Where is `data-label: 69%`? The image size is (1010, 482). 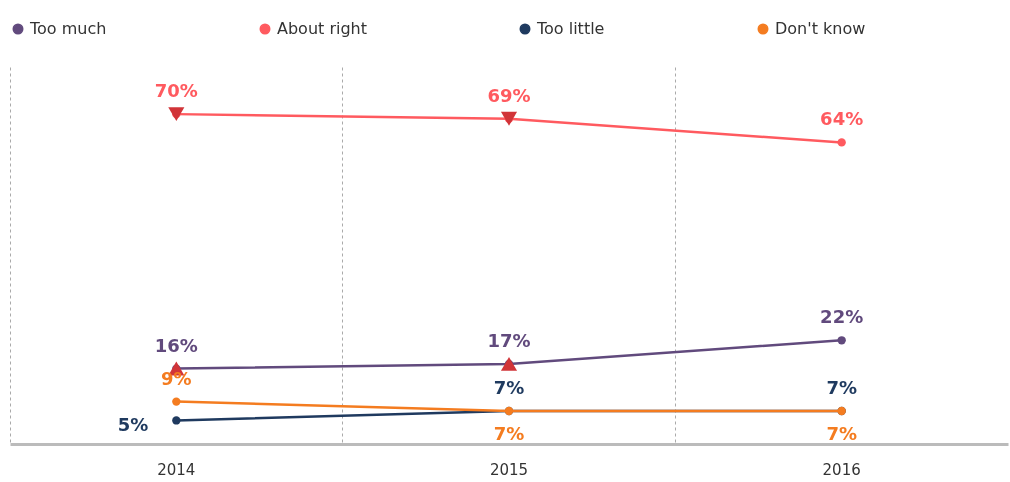 data-label: 69% is located at coordinates (509, 95).